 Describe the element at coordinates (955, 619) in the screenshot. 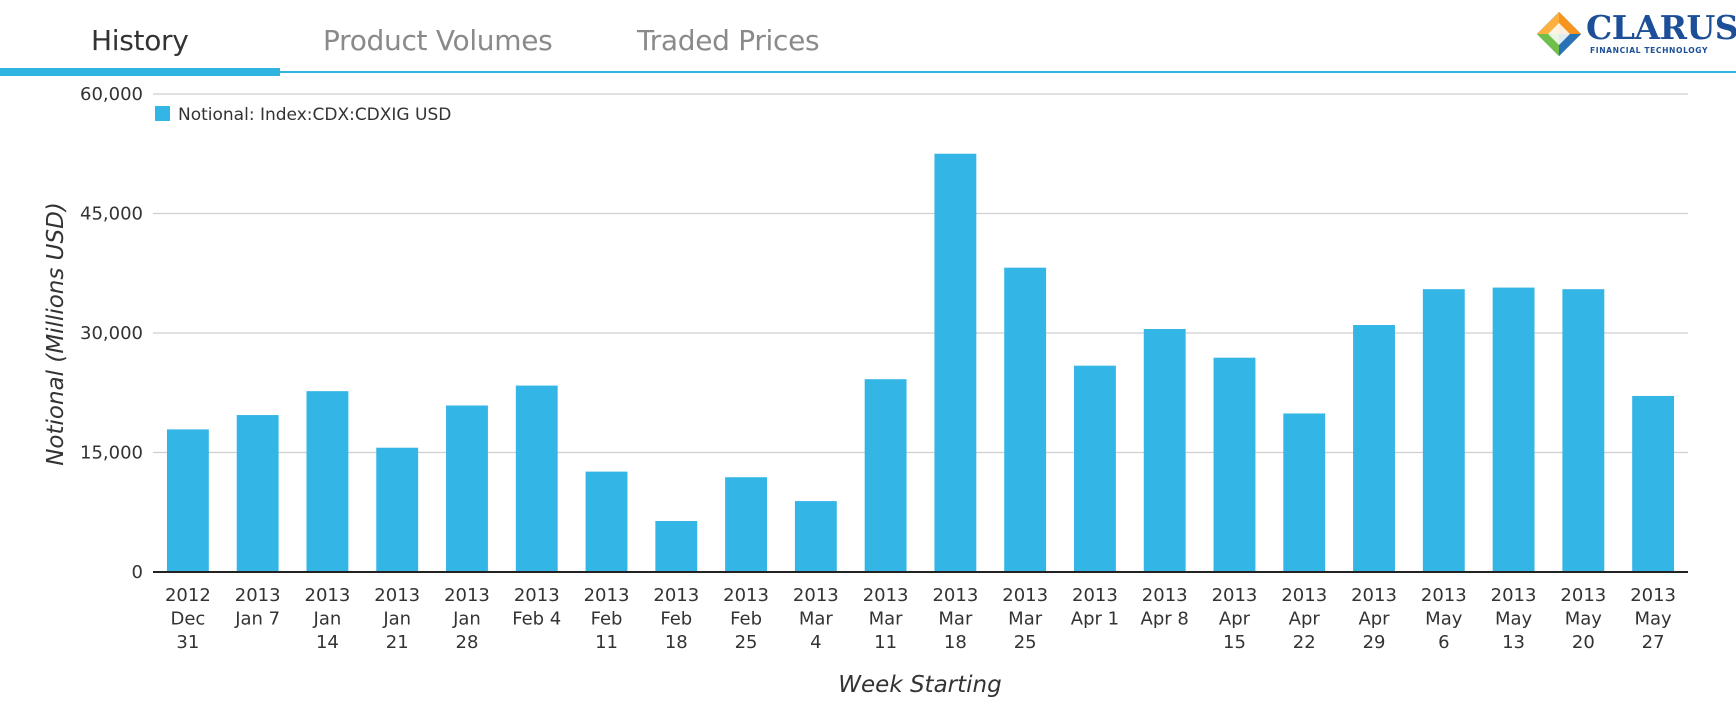

I see `x-tick-label: 2013 Mar 18` at that location.